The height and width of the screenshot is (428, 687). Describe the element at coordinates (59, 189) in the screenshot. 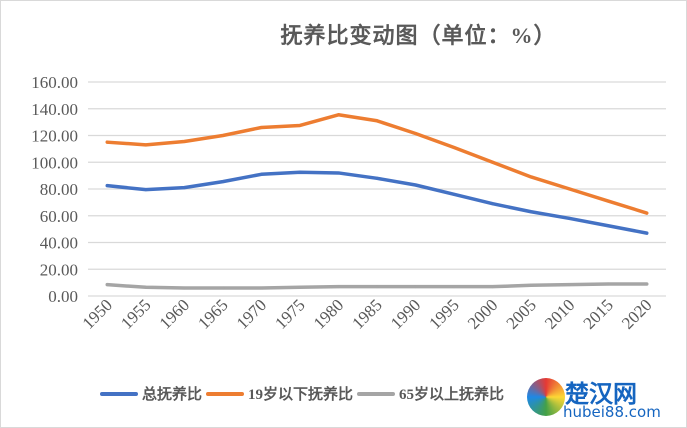

I see `y-tick-label: 80.00` at that location.